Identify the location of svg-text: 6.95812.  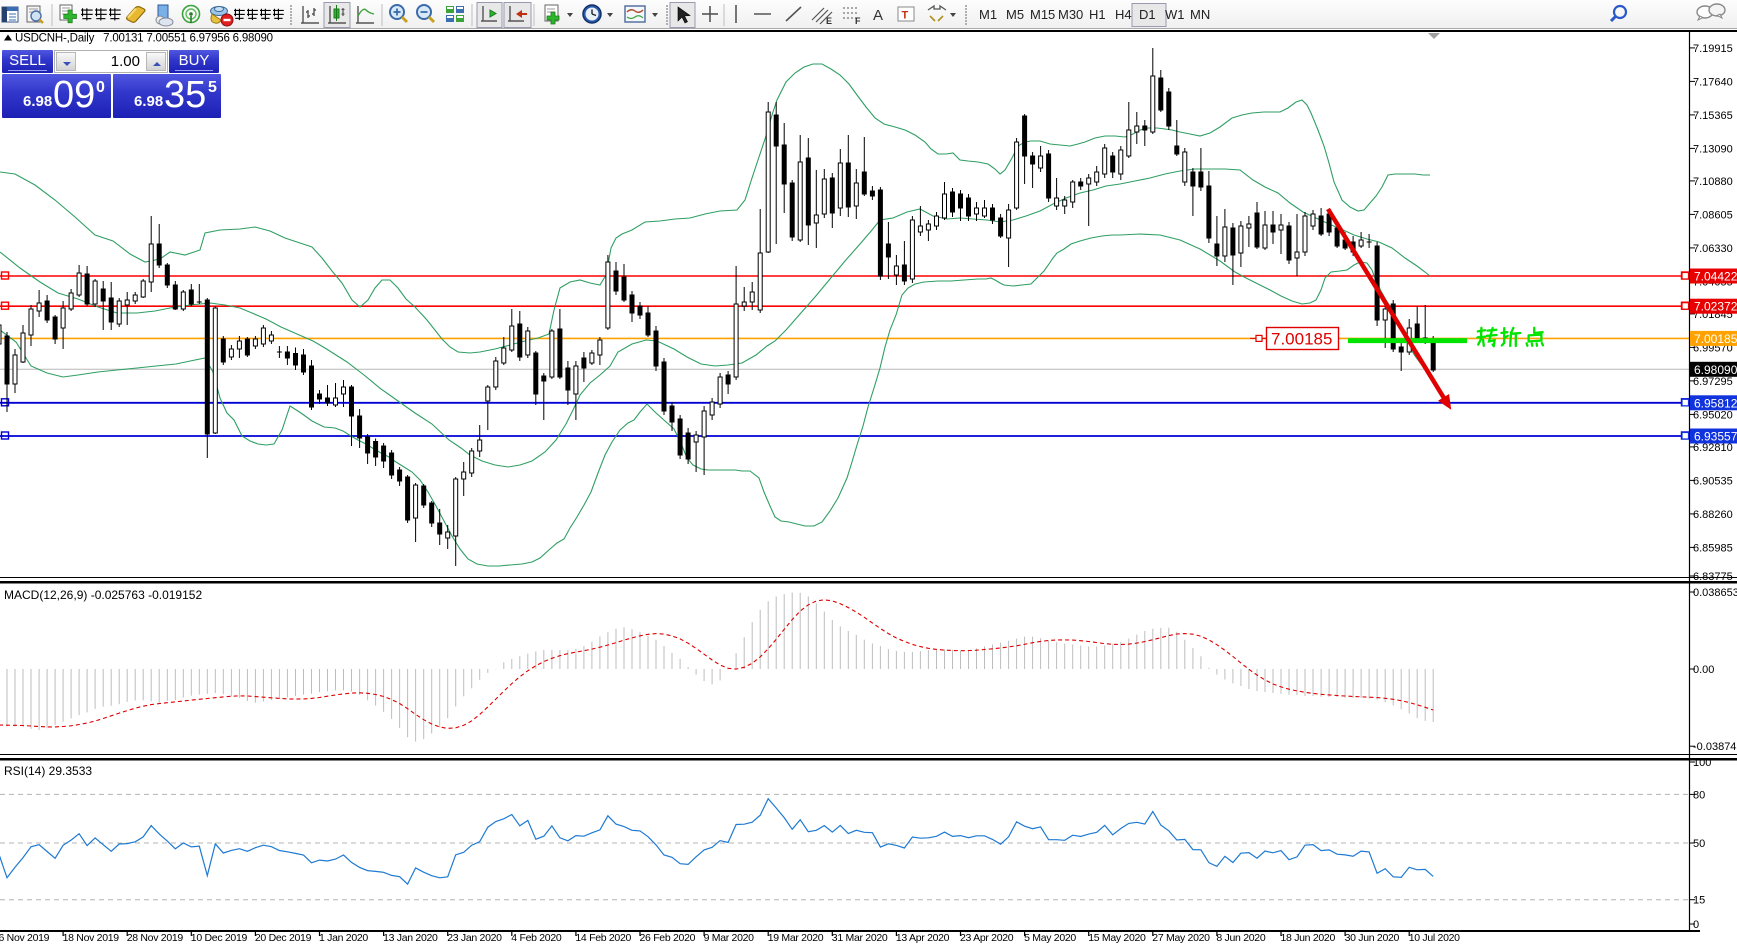
(1715, 403).